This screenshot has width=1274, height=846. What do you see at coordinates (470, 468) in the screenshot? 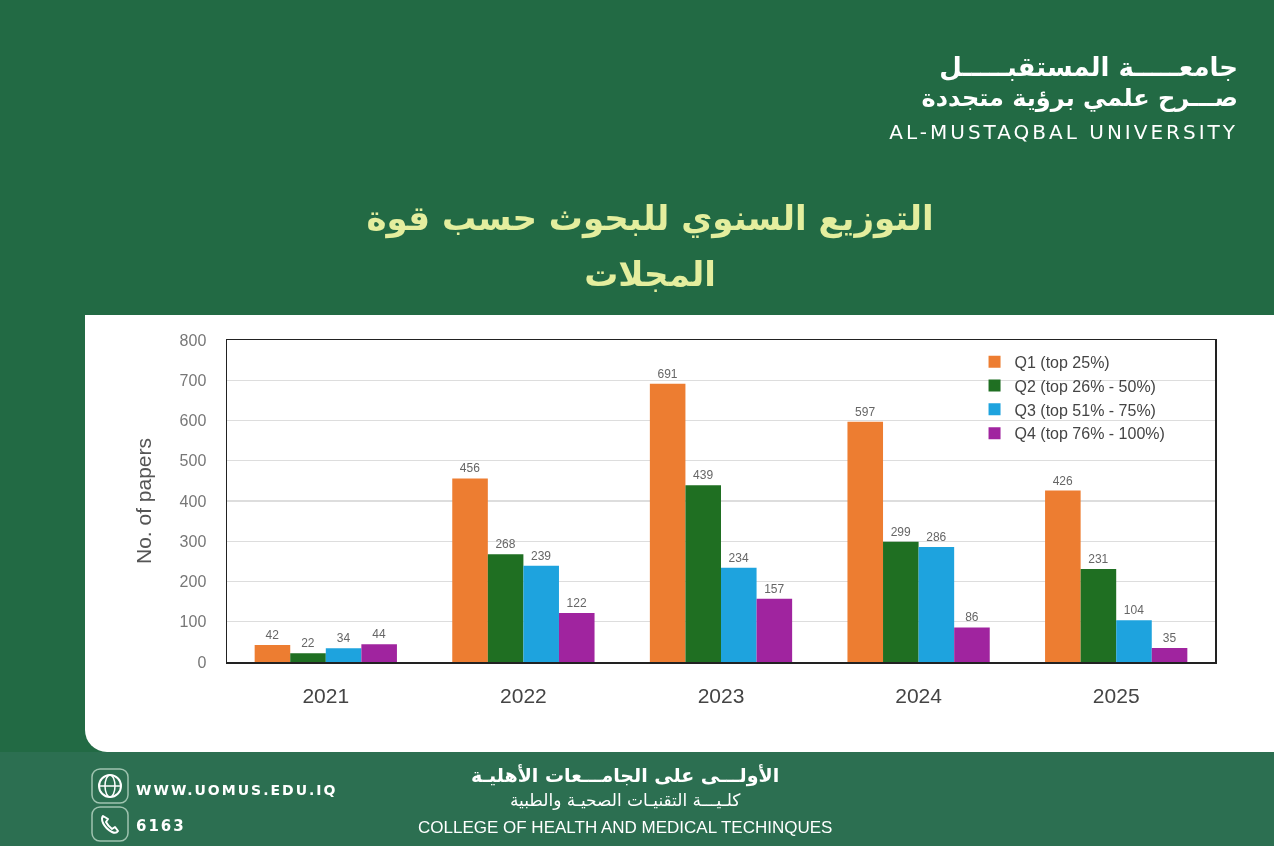
I see `data-label: 456` at bounding box center [470, 468].